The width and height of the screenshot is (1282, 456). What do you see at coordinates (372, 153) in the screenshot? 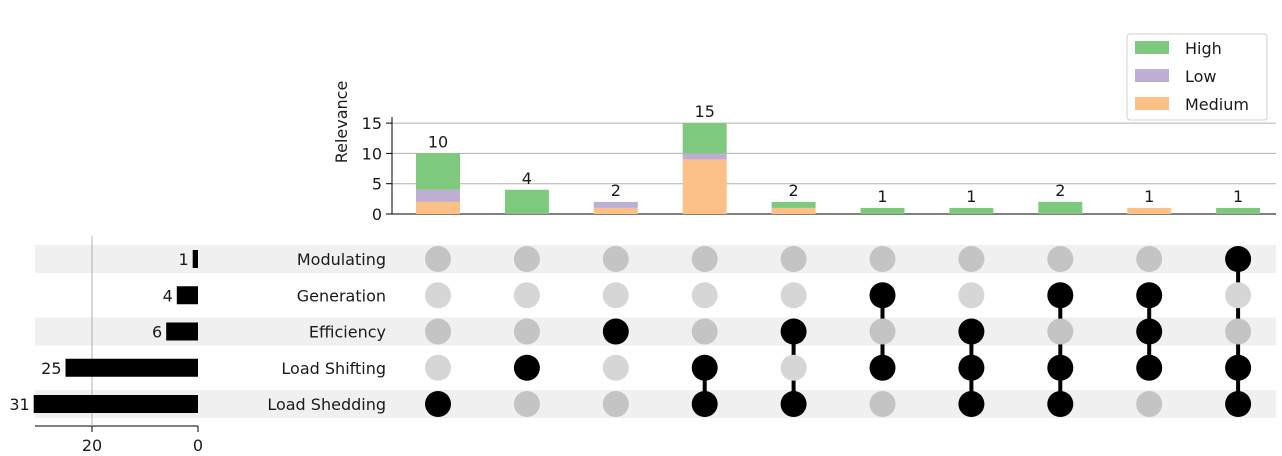
I see `y-tick-label: 10` at bounding box center [372, 153].